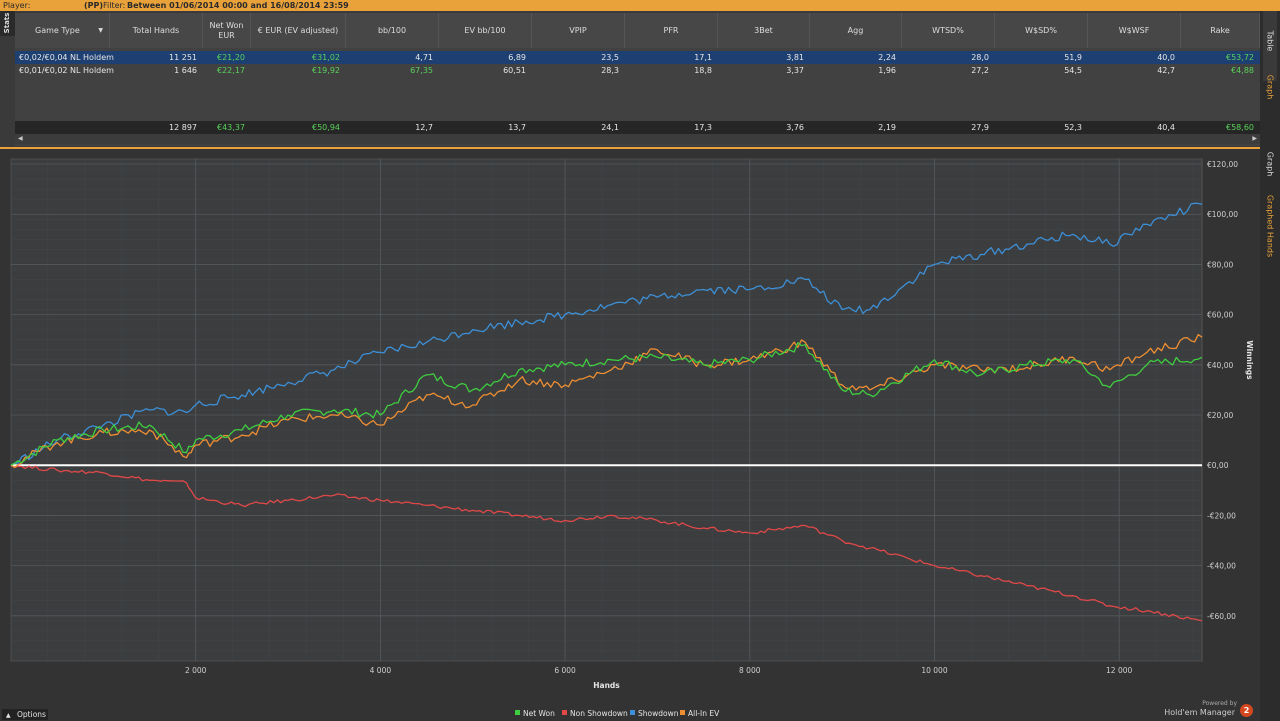 The width and height of the screenshot is (1280, 721). I want to click on table-cell: 11 251, so click(183, 57).